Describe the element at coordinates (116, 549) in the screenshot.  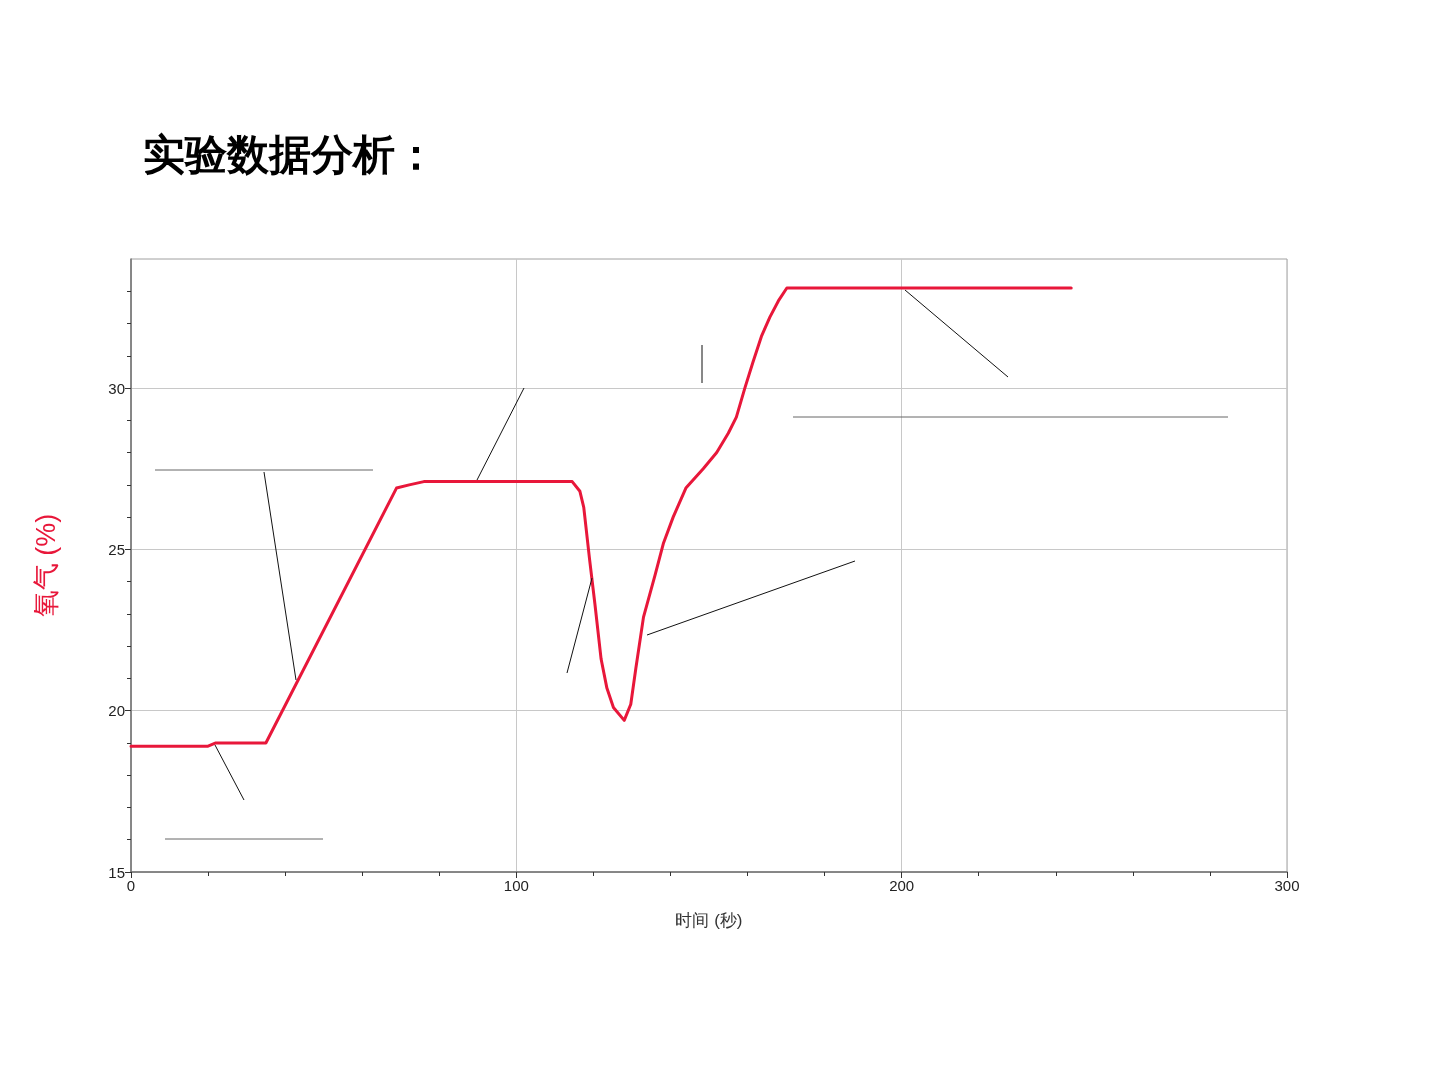
I see `y-tick-label: 25` at that location.